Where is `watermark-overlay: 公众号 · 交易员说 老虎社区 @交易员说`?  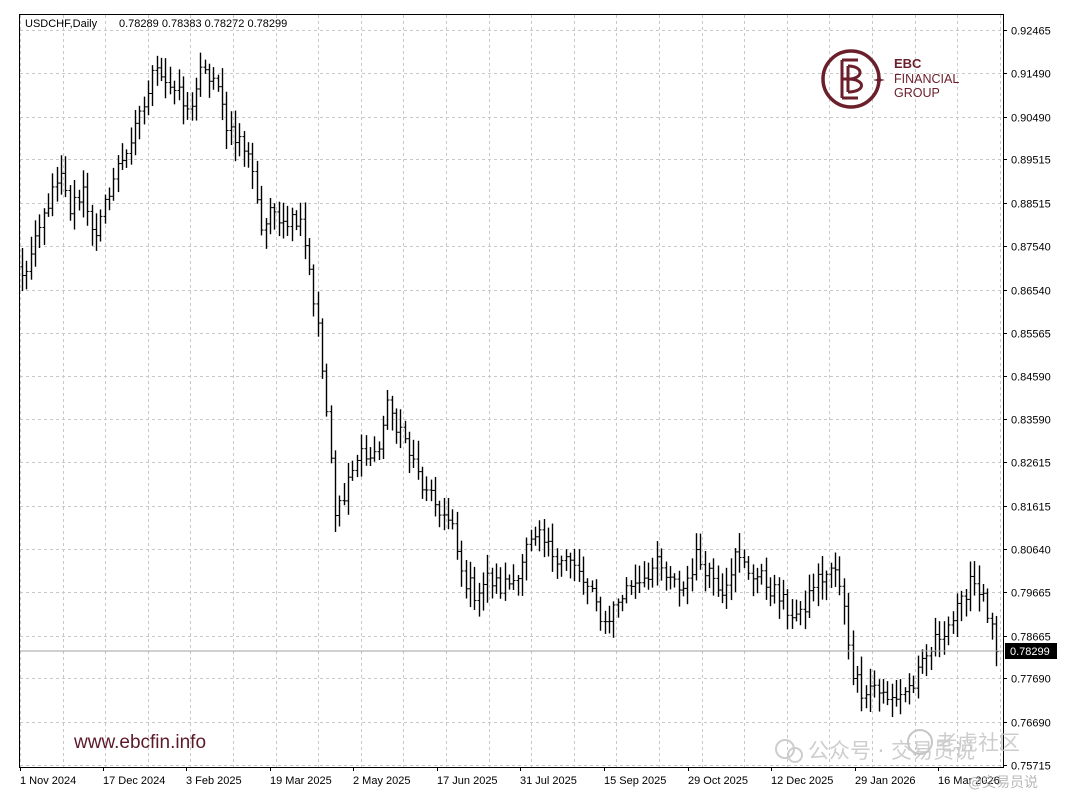 watermark-overlay: 公众号 · 交易员说 老虎社区 @交易员说 is located at coordinates (906, 760).